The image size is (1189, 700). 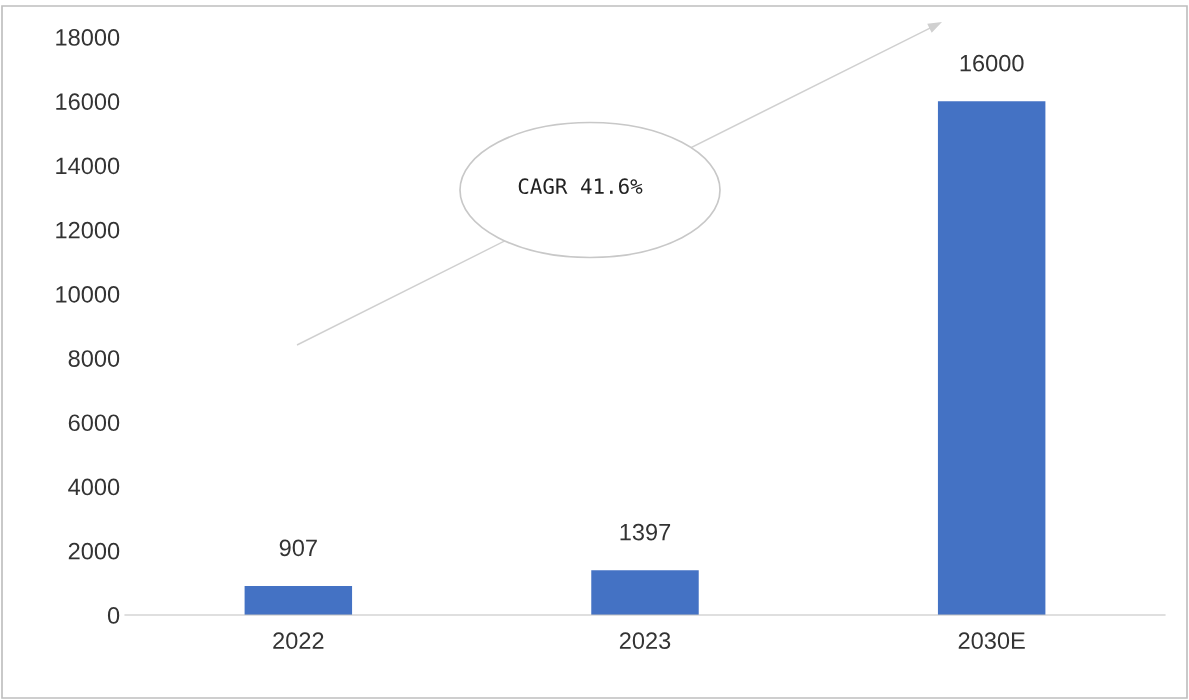 I want to click on y-tick-label: 18000, so click(x=88, y=37).